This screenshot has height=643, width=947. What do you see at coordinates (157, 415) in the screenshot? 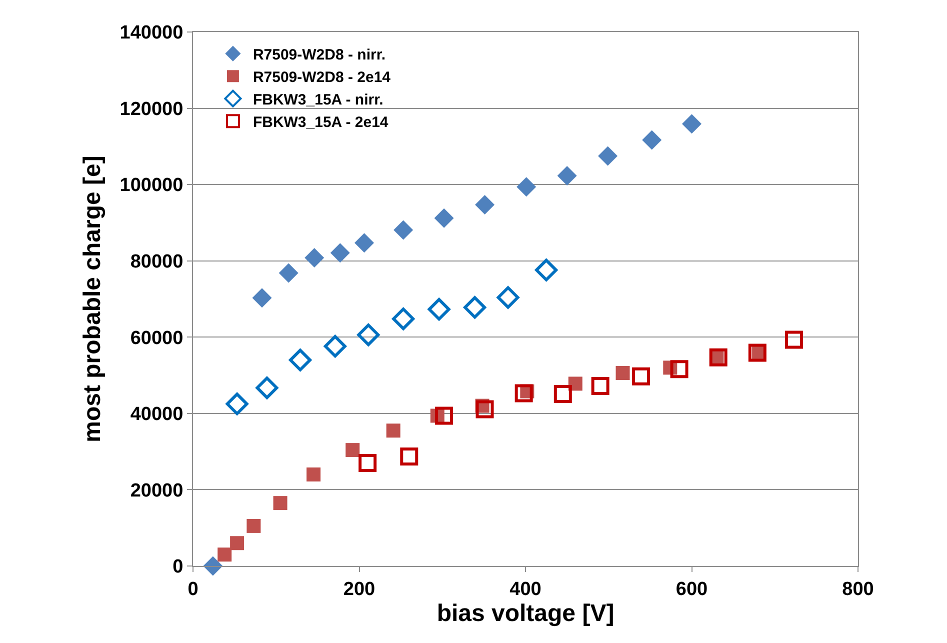
I see `y-tick-label: 40000` at bounding box center [157, 415].